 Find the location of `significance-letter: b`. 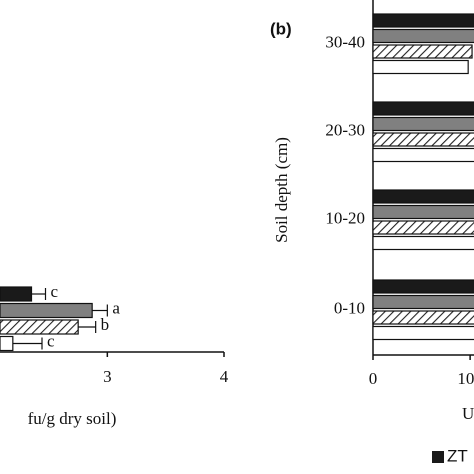

significance-letter: b is located at coordinates (105, 324).